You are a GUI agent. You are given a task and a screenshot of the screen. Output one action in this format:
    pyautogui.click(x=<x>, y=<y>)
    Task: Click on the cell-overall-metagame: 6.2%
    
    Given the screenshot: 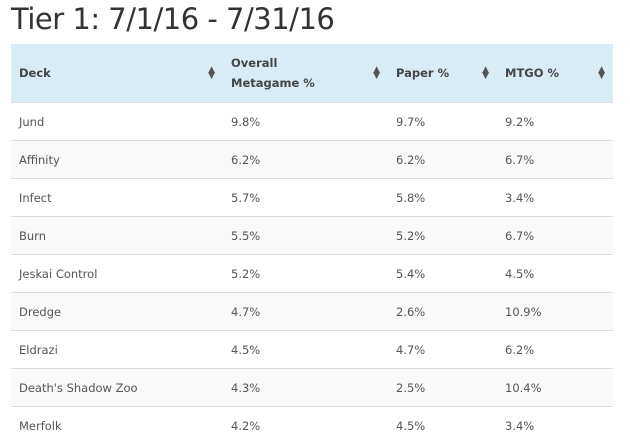 What is the action you would take?
    pyautogui.click(x=305, y=159)
    